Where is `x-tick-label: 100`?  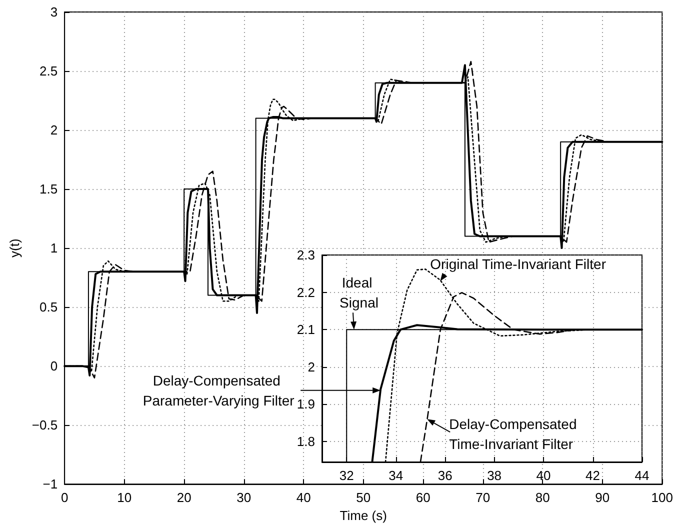 x-tick-label: 100 is located at coordinates (662, 498).